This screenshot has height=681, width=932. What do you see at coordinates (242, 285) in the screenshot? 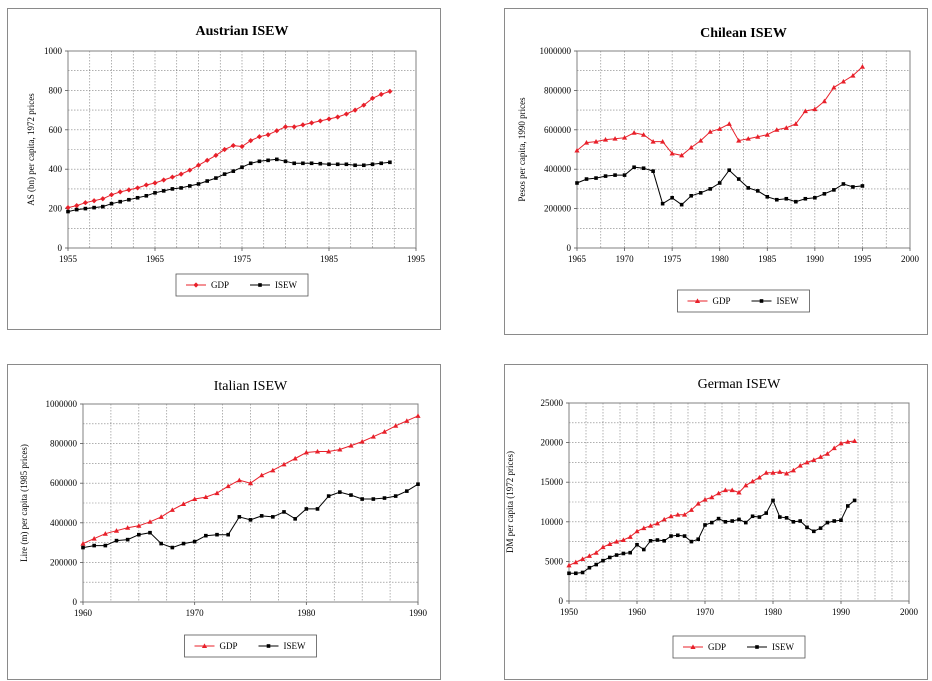
I see `legend-box` at bounding box center [242, 285].